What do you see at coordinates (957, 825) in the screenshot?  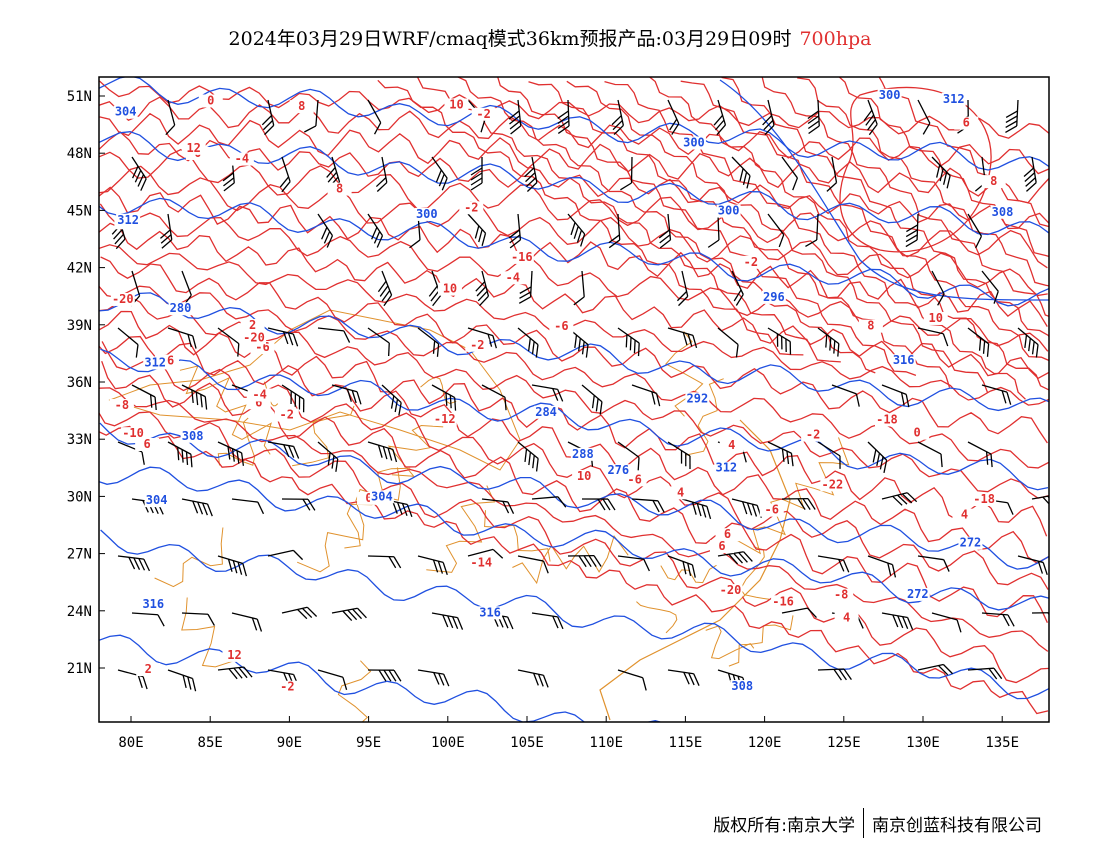 I see `copyright-right: 南京创蓝科技有限公司` at bounding box center [957, 825].